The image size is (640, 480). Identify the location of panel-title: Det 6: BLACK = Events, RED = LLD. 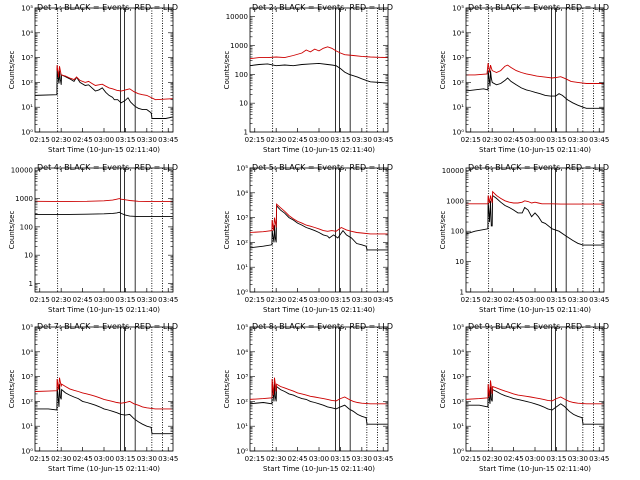
(538, 167).